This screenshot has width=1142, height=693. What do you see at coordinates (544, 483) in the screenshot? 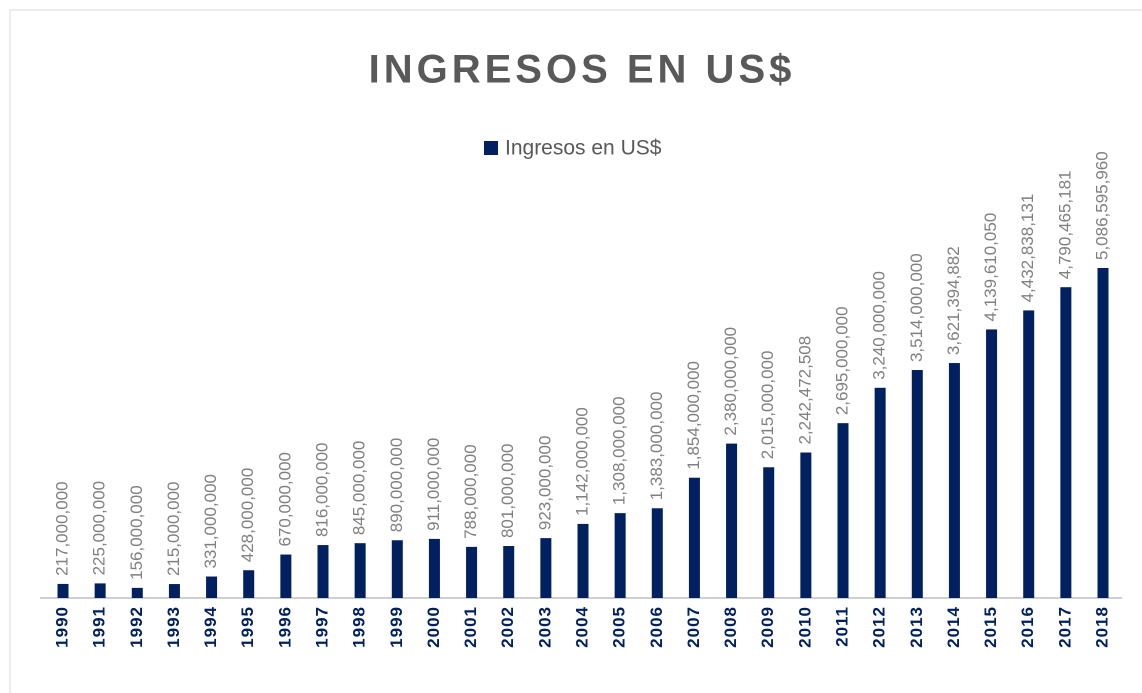
I see `value-label: 923,000,000` at bounding box center [544, 483].